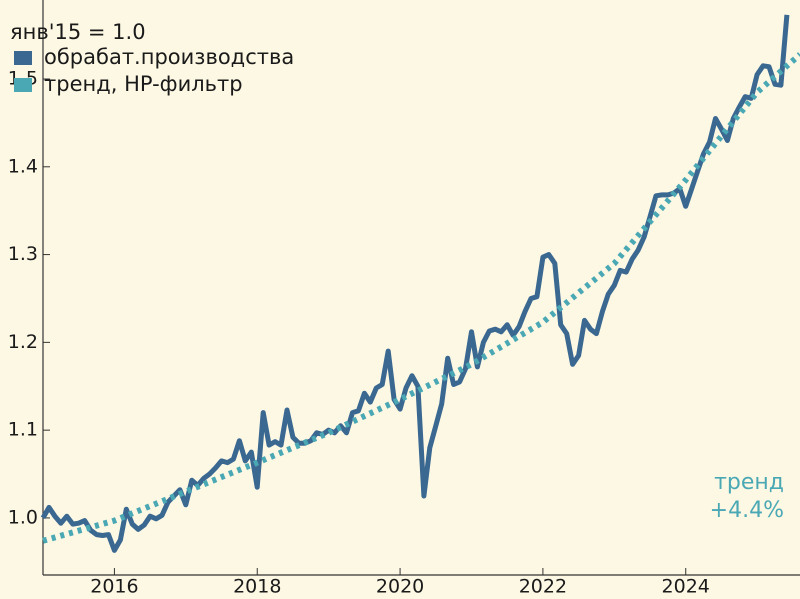 The image size is (800, 599). I want to click on y-tick-label: 1.4, so click(23, 166).